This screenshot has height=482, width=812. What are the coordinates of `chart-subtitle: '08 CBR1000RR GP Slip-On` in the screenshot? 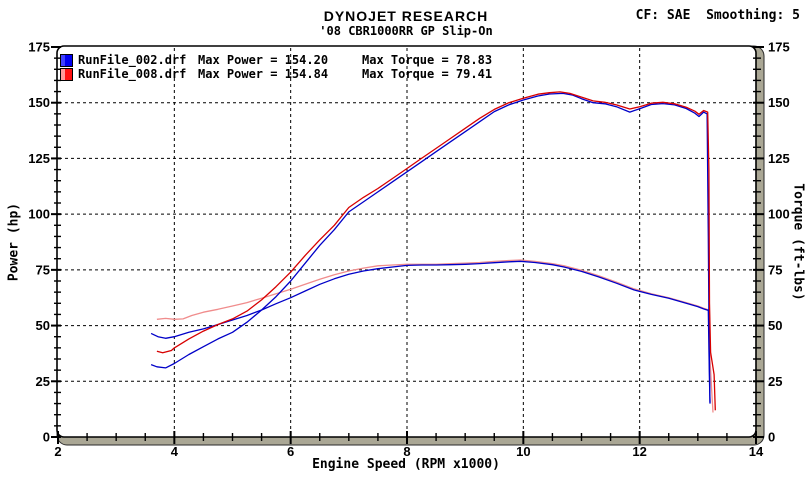 It's located at (406, 31).